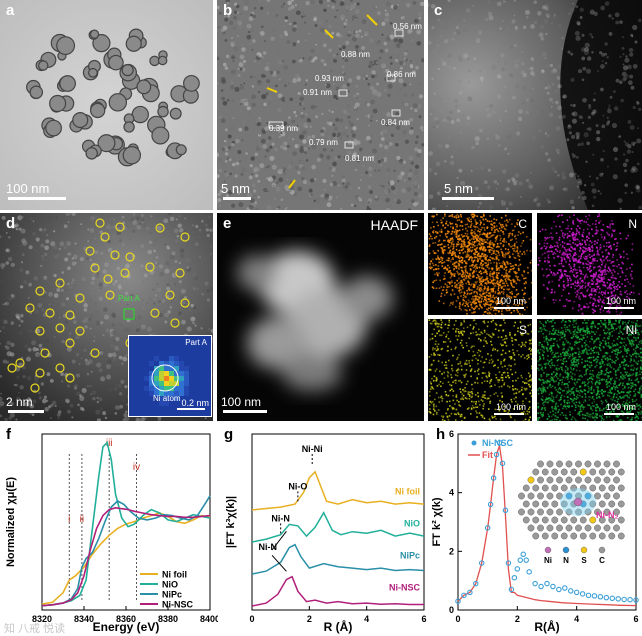 The height and width of the screenshot is (636, 642). Describe the element at coordinates (279, 563) in the screenshot. I see `annotation-arrow` at that location.